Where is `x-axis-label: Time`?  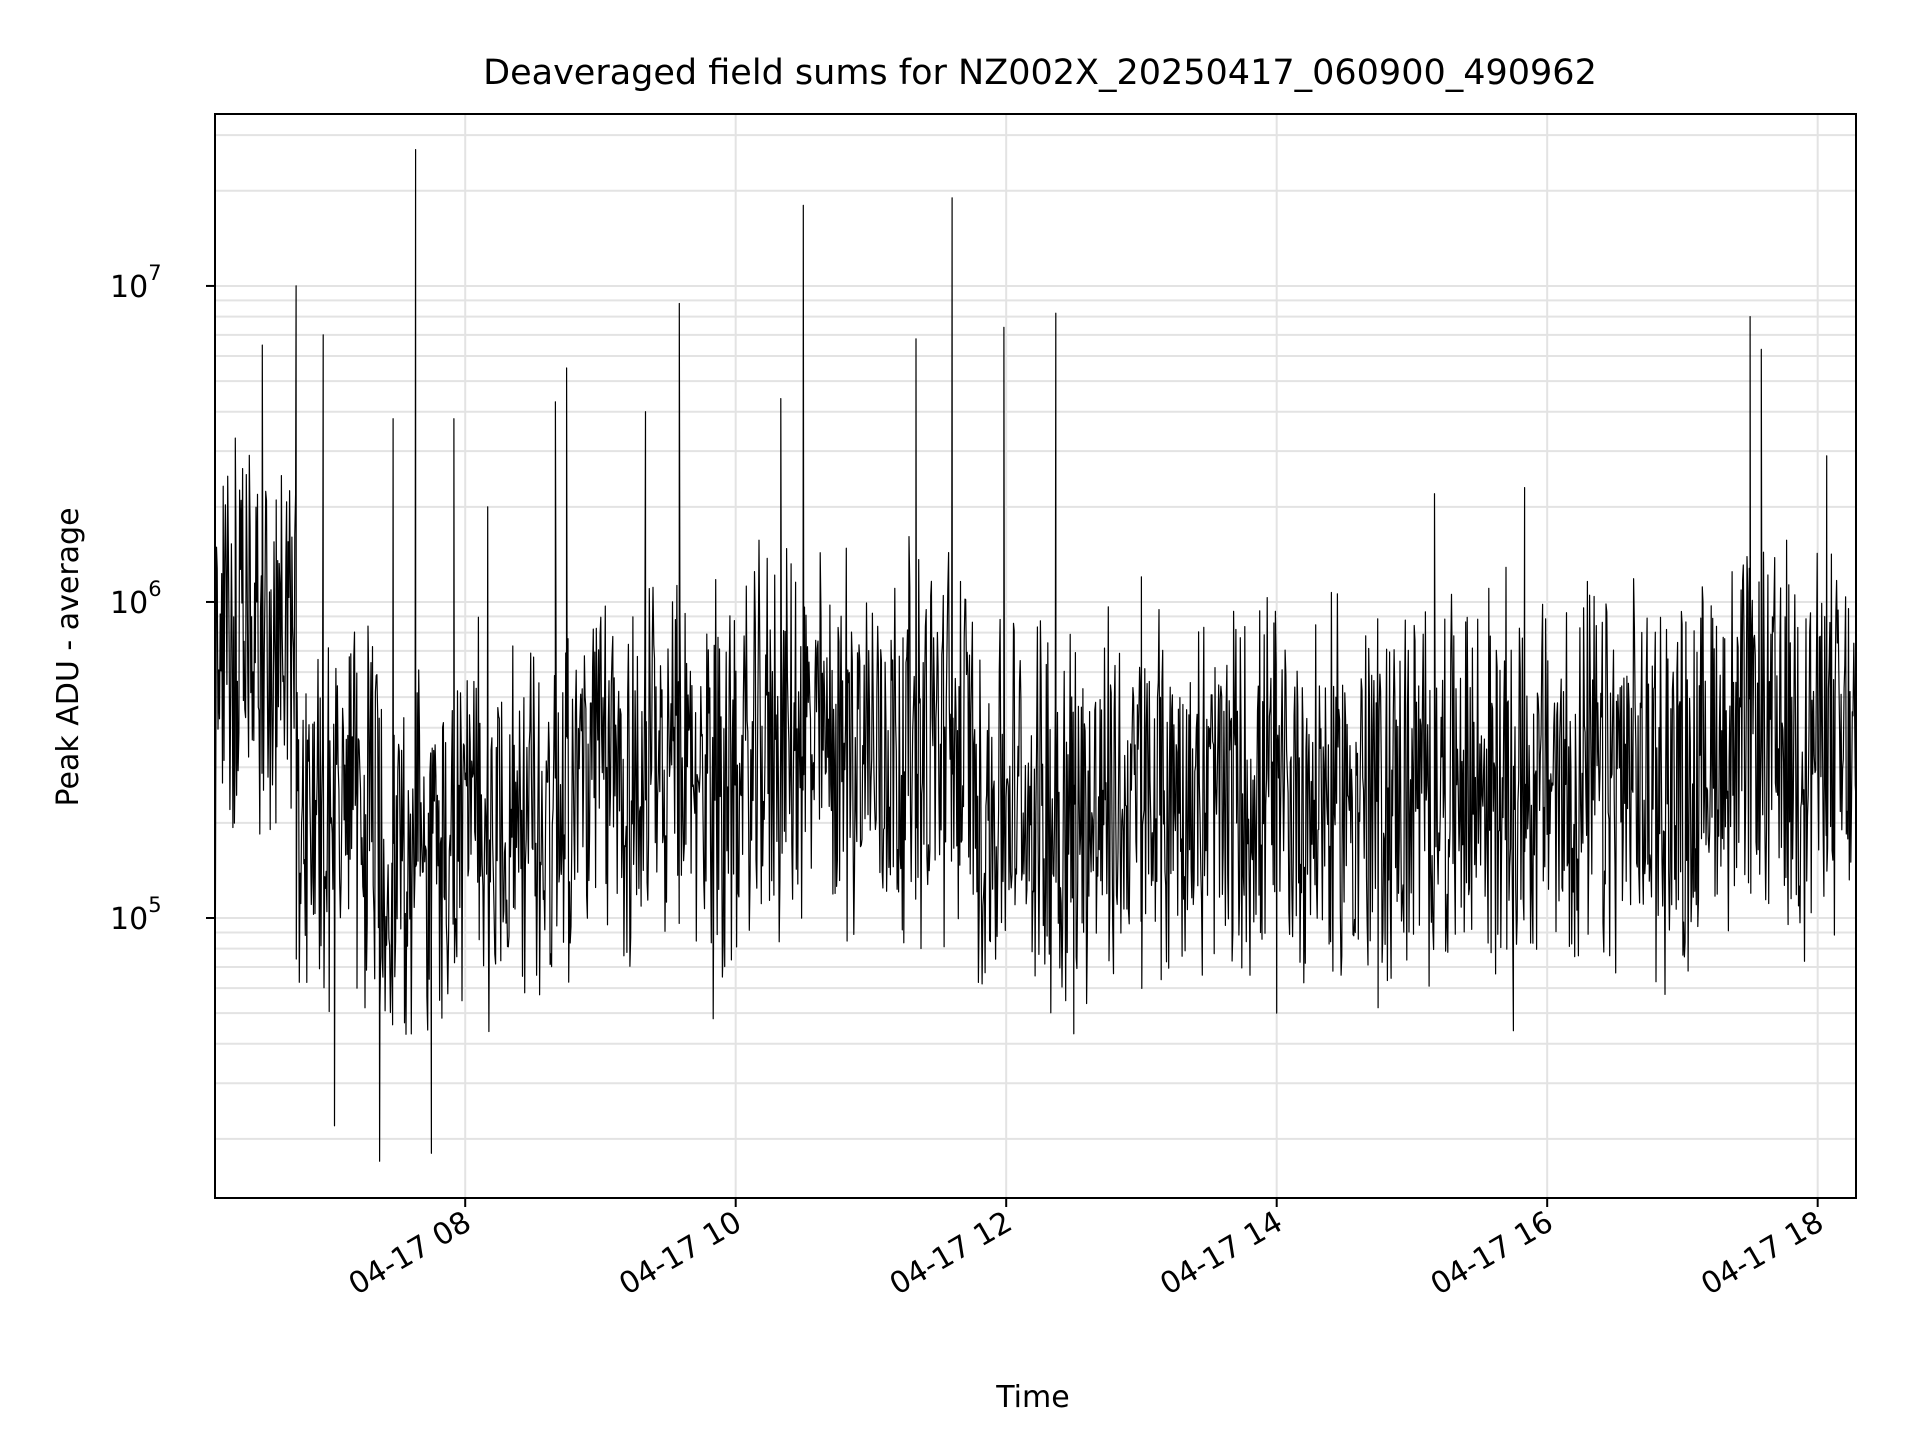 x-axis-label: Time is located at coordinates (1032, 1397).